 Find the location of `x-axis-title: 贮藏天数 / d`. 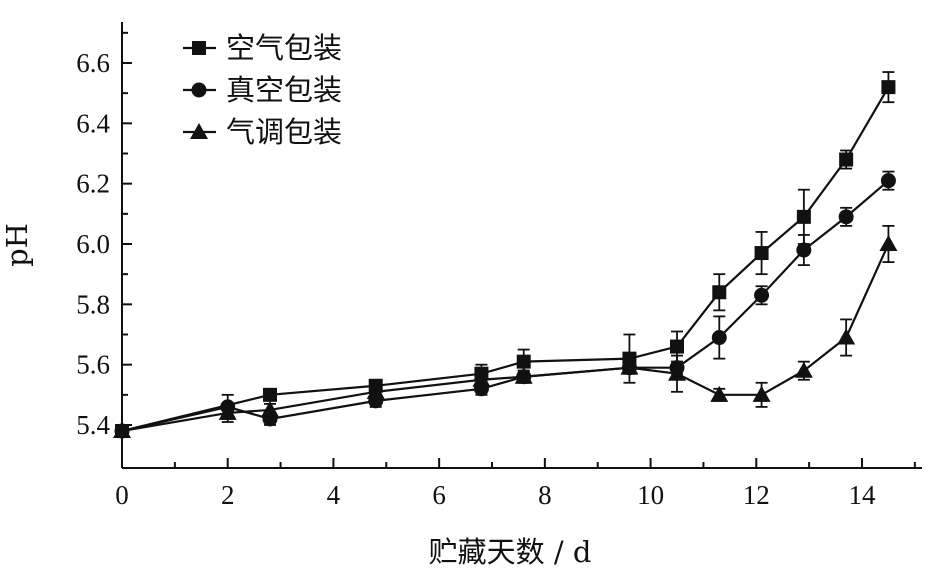

x-axis-title: 贮藏天数 / d is located at coordinates (510, 552).